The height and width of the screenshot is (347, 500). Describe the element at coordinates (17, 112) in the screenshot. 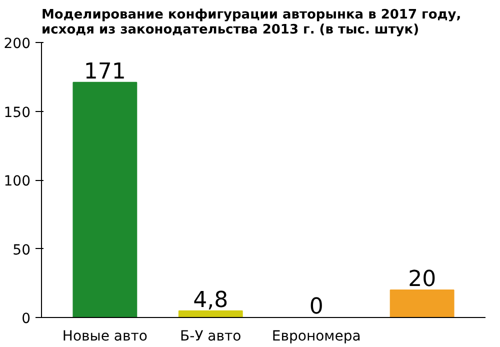

I see `y-tick-label: 150` at that location.